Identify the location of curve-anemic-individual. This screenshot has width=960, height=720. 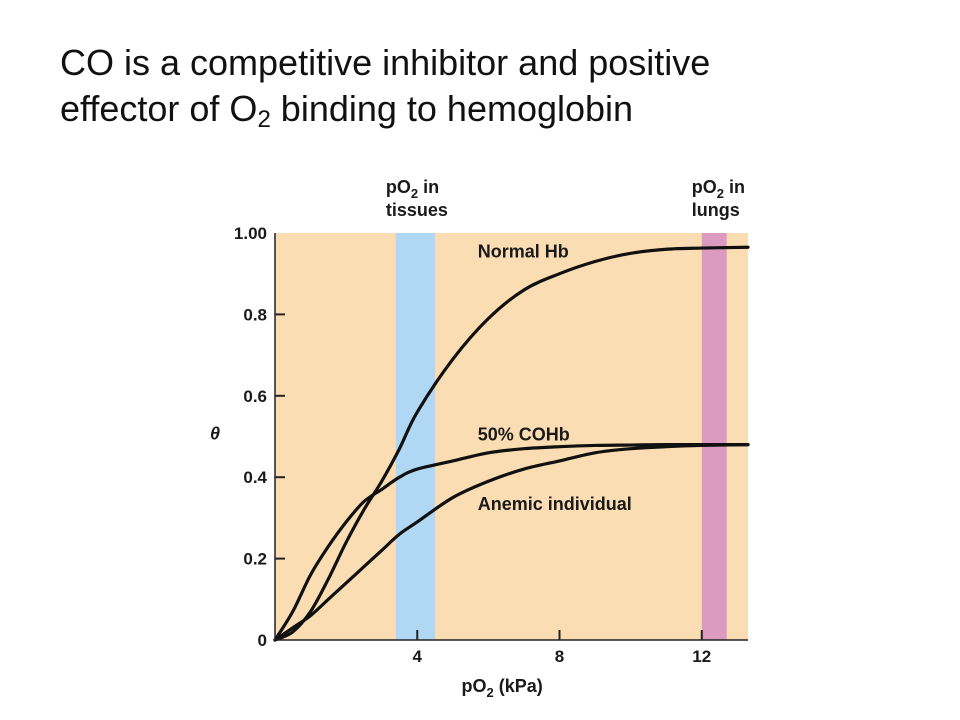
(511, 542).